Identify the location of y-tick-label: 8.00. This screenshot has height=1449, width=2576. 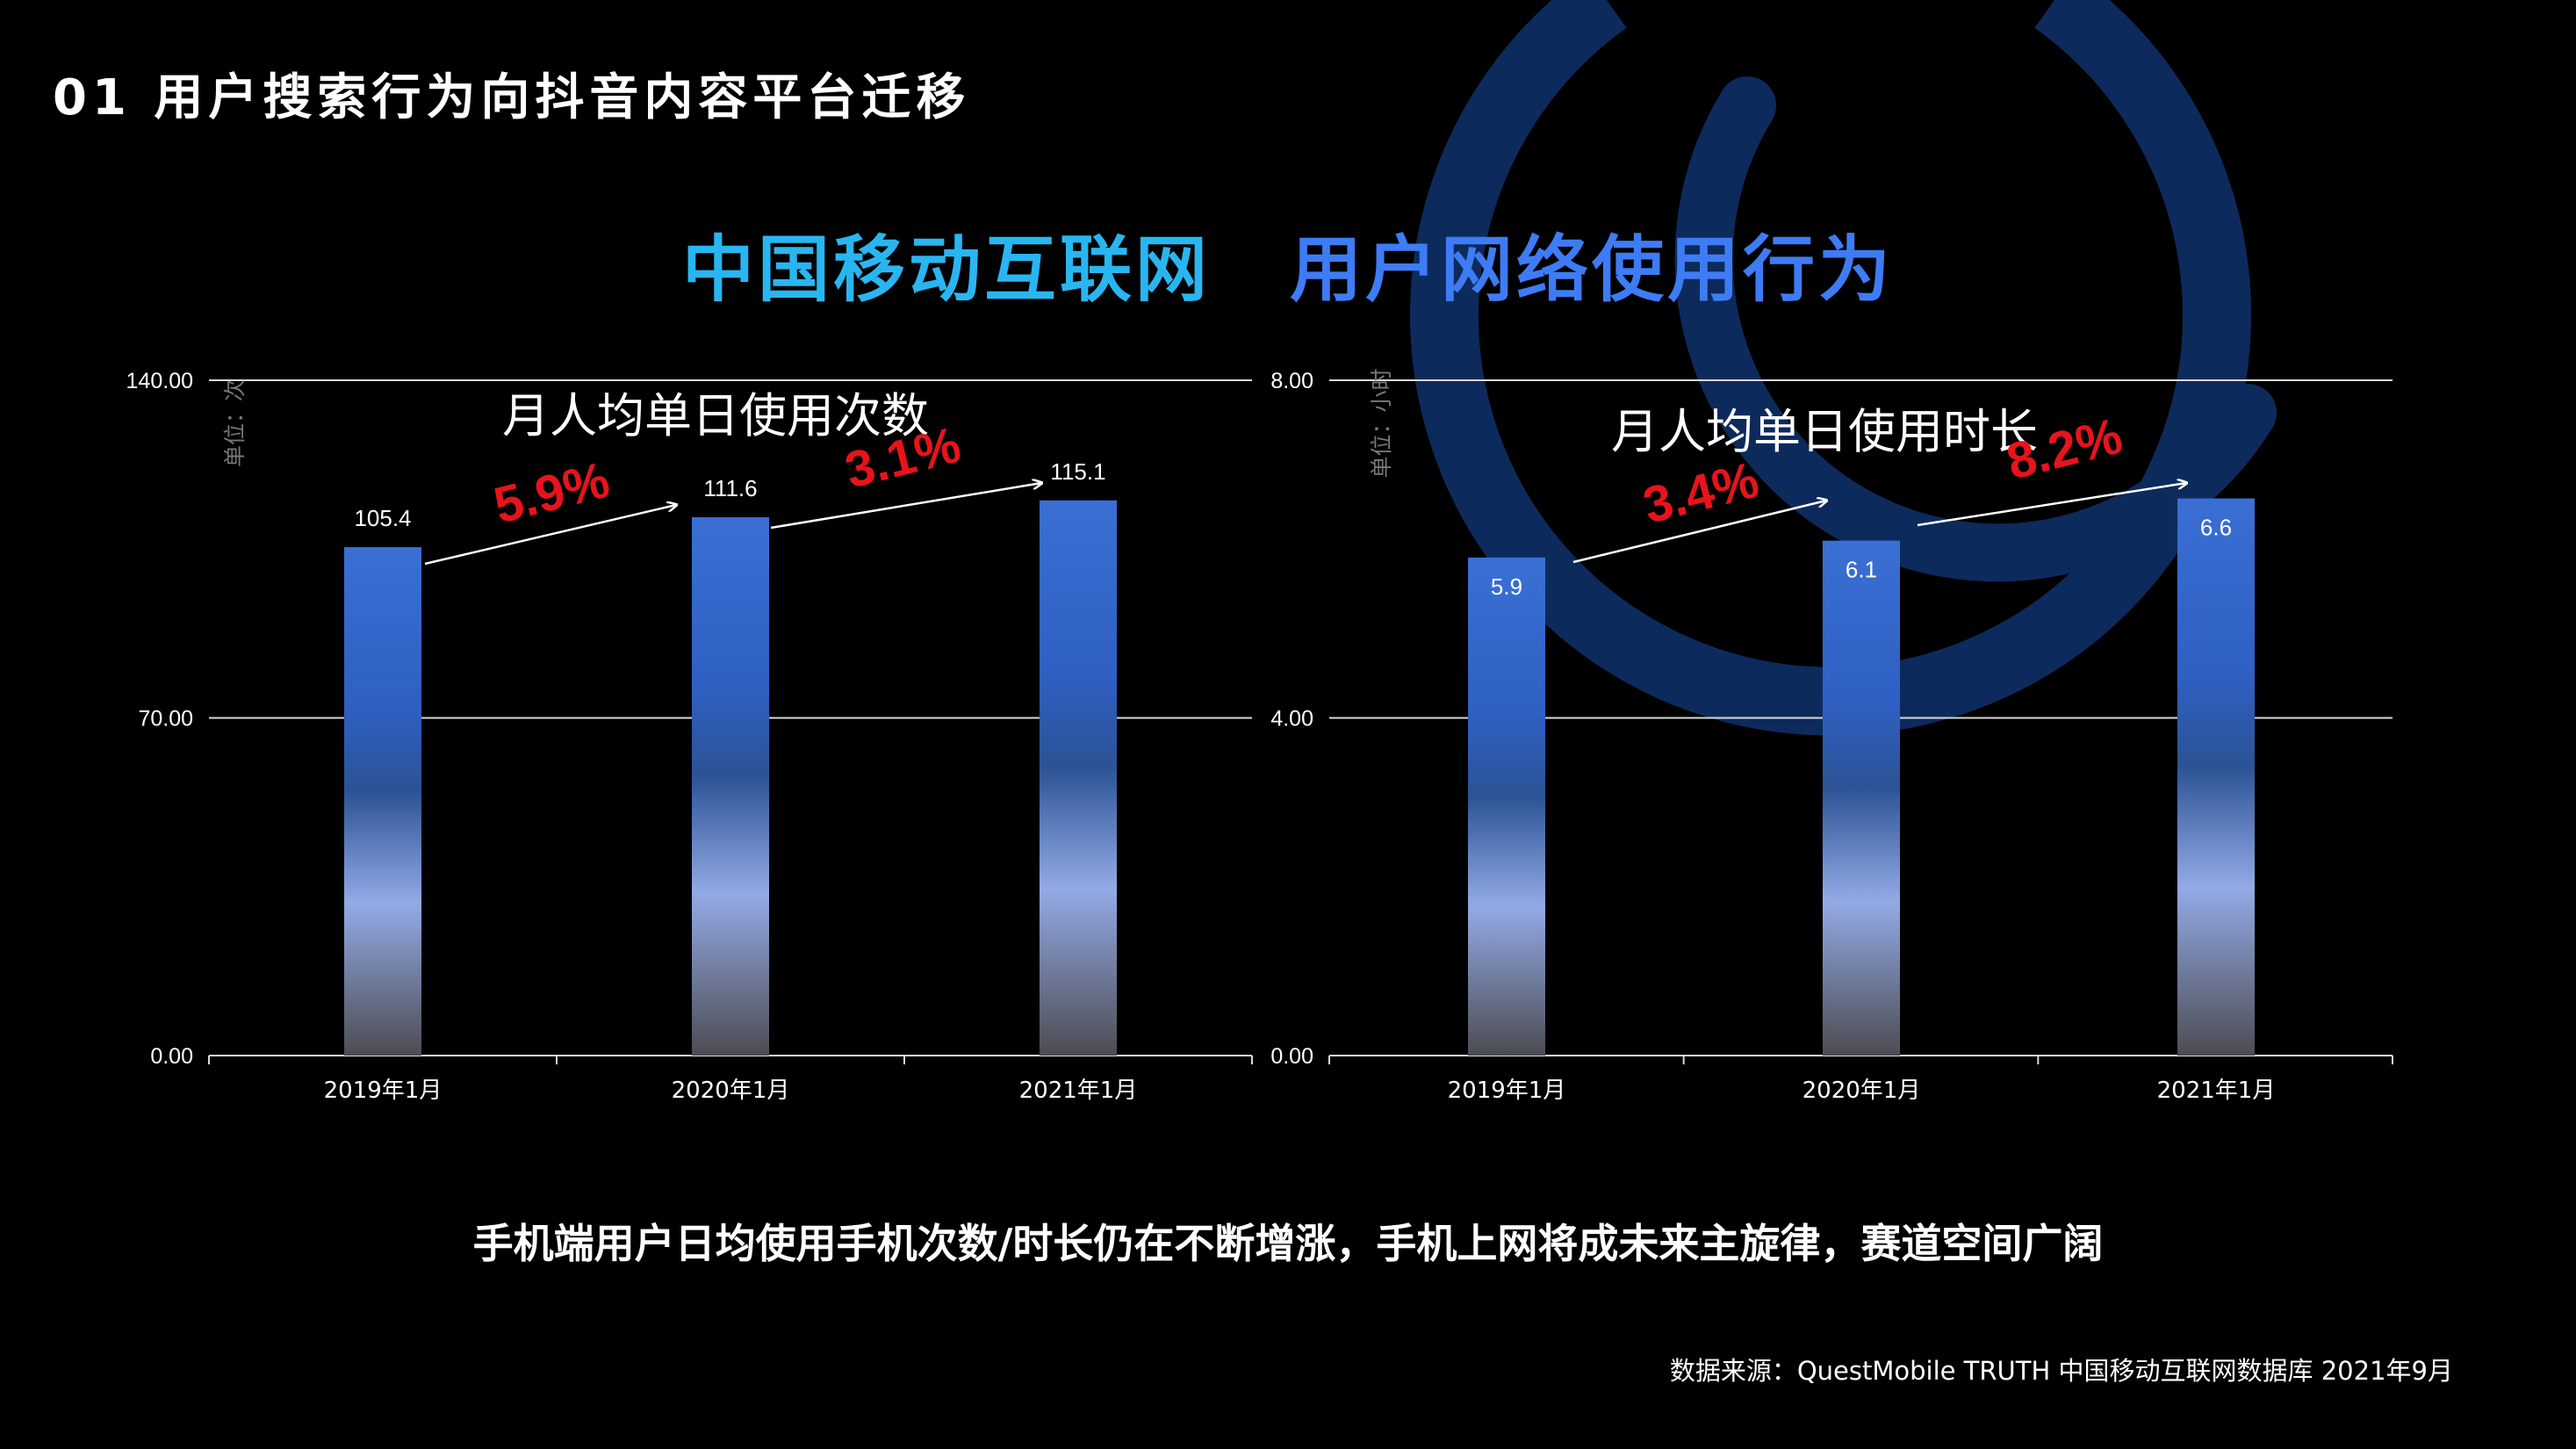
(1291, 381).